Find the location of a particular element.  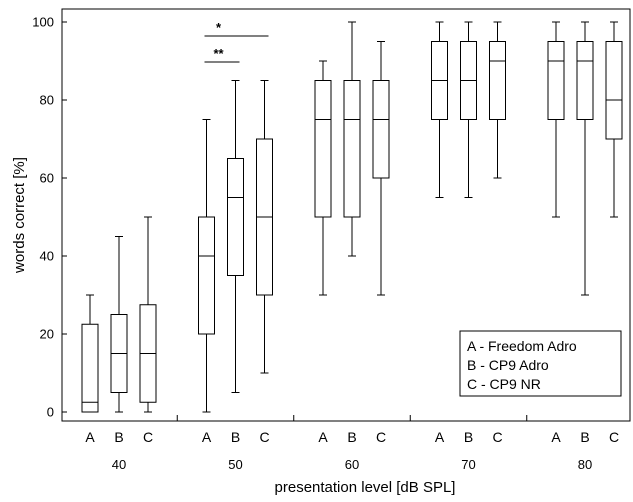

box-60-c is located at coordinates (381, 168).